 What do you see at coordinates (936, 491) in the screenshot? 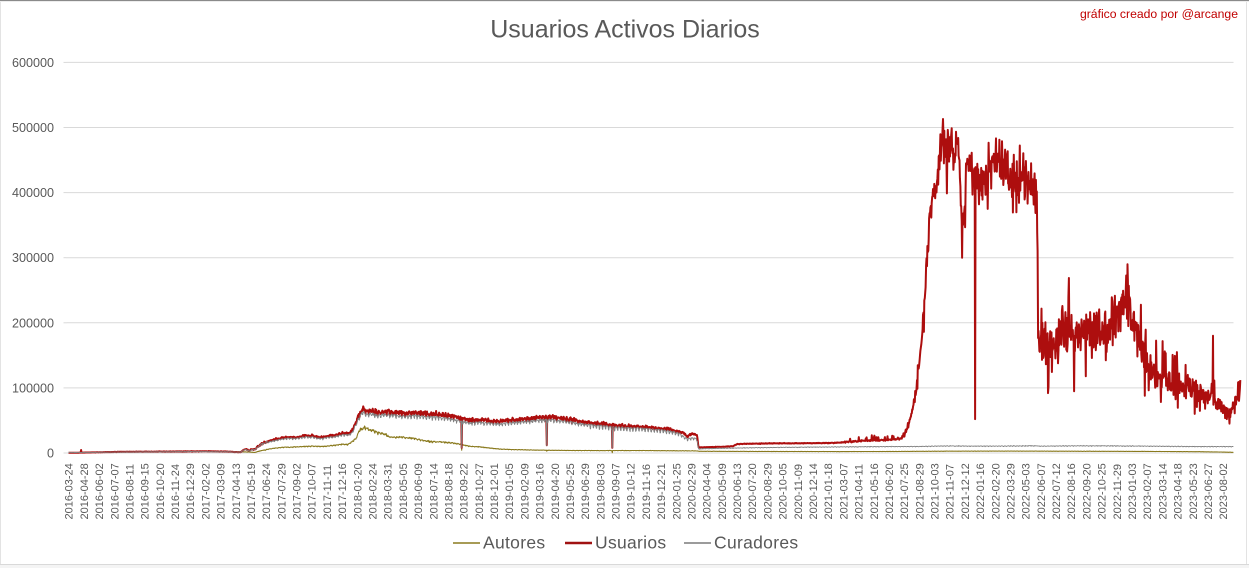
I see `svg-text: 2021-10-03` at bounding box center [936, 491].